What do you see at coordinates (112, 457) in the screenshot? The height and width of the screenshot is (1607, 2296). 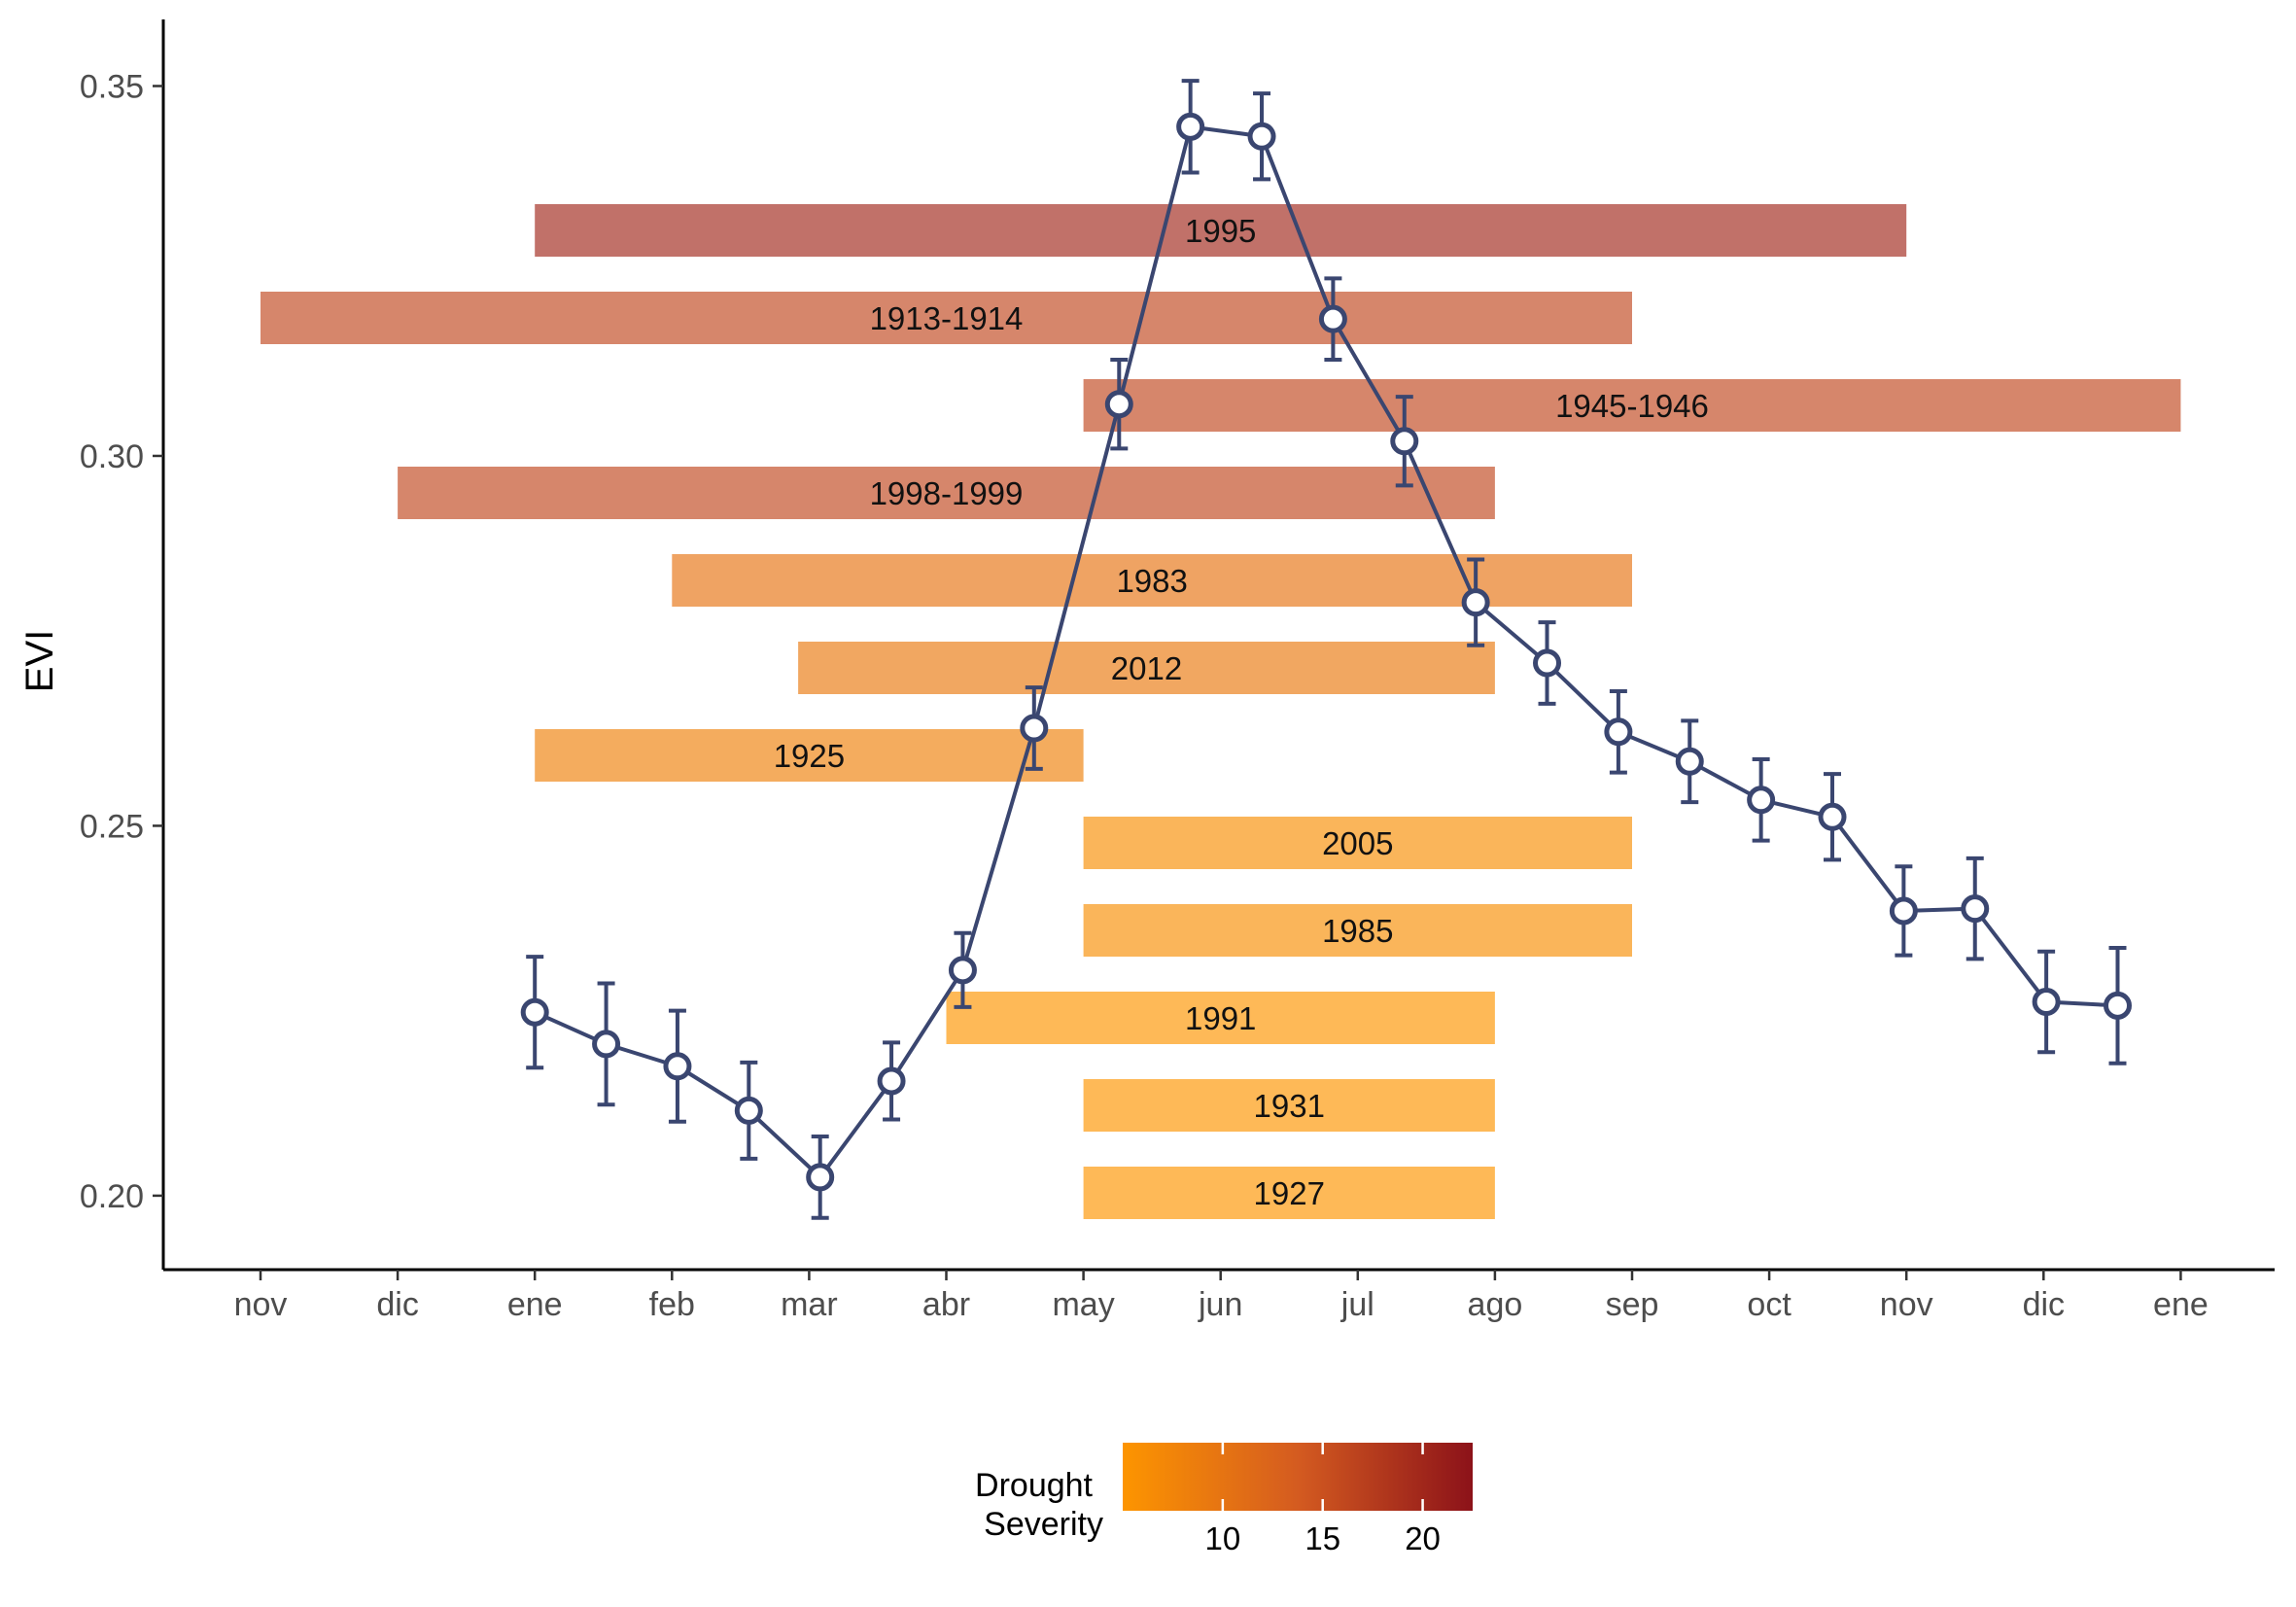 I see `y-tick-label: 0.30` at bounding box center [112, 457].